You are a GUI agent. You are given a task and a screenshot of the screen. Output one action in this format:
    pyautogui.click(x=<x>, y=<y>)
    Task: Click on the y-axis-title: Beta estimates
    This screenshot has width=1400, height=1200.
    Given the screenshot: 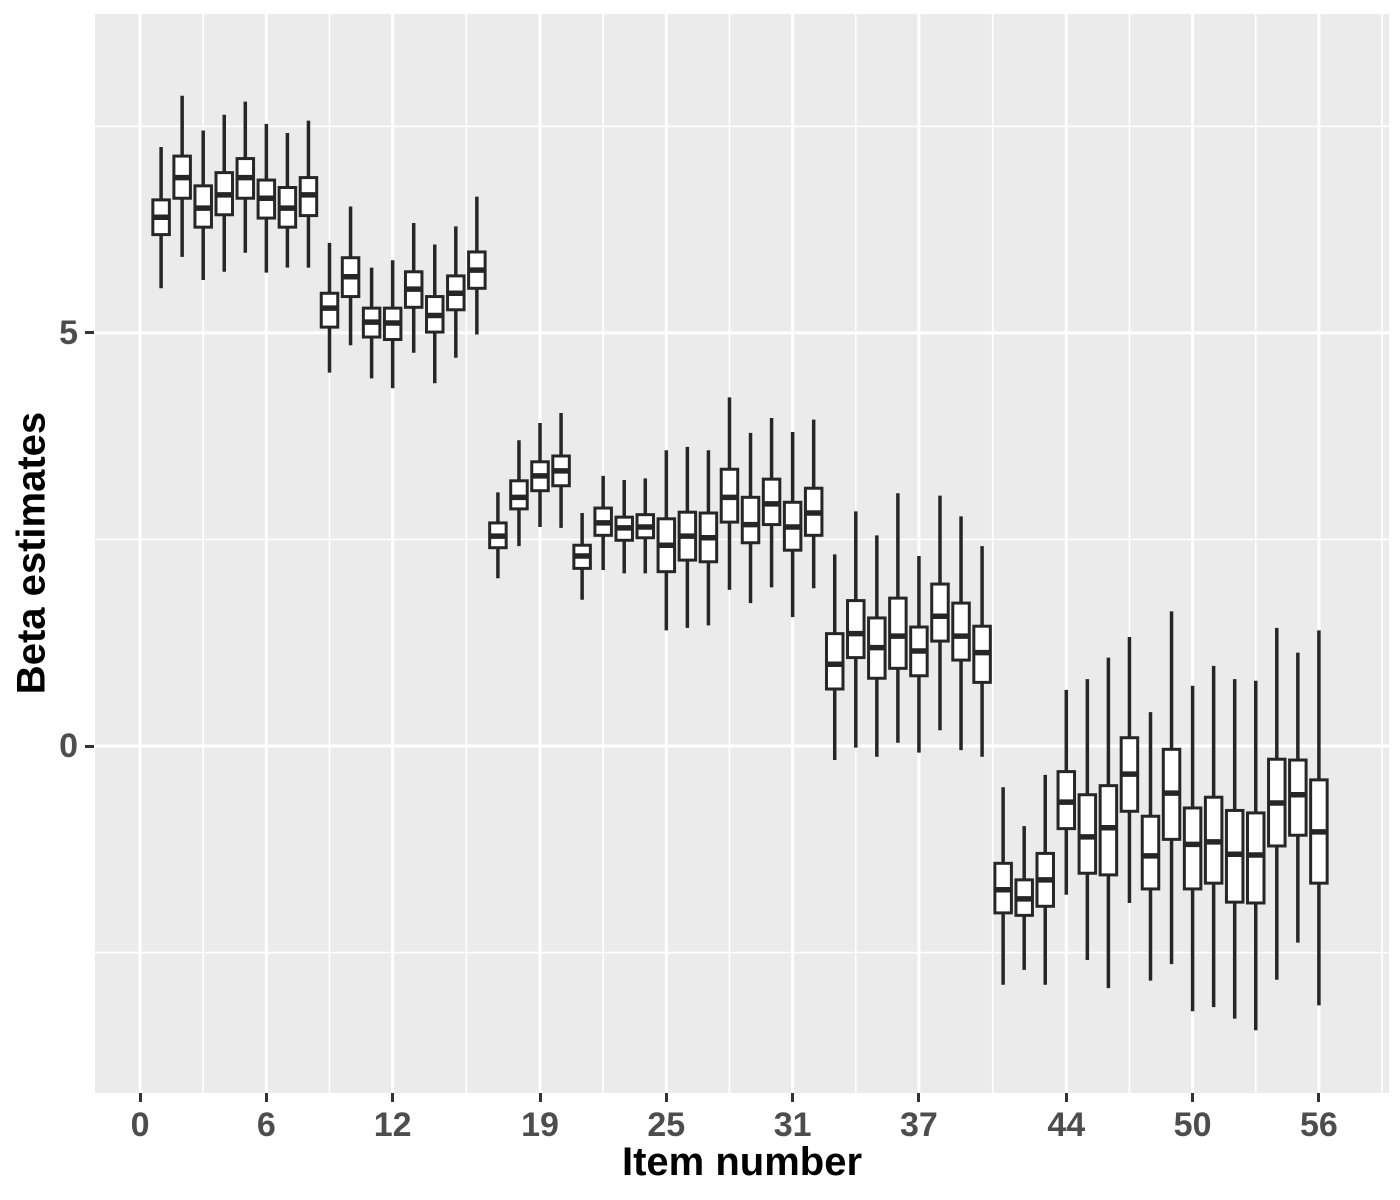 What is the action you would take?
    pyautogui.click(x=31, y=553)
    